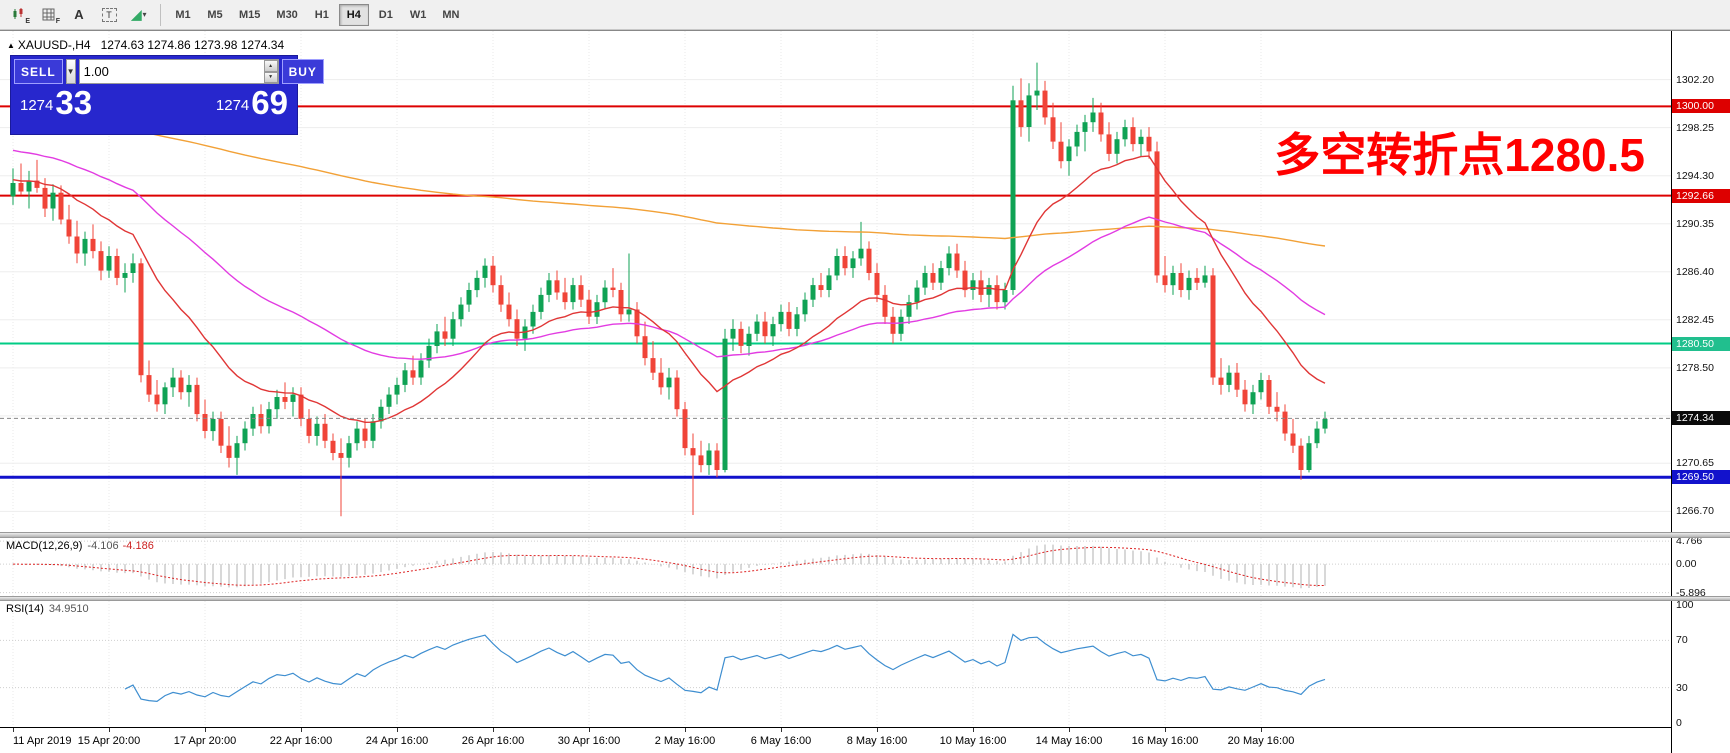 Image resolution: width=1730 pixels, height=753 pixels. What do you see at coordinates (1701, 195) in the screenshot?
I see `price-level-label: 1292.66` at bounding box center [1701, 195].